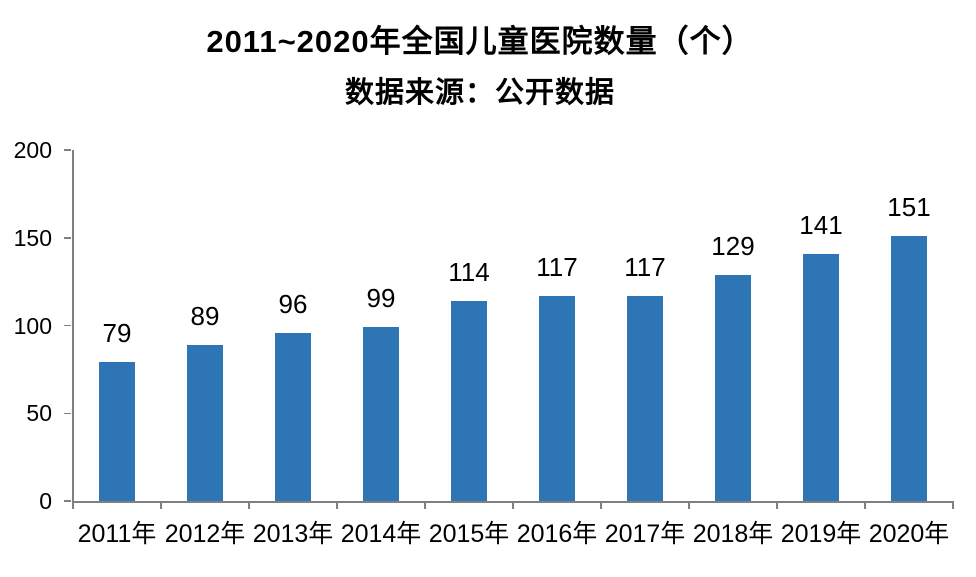 The height and width of the screenshot is (577, 976). Describe the element at coordinates (117, 333) in the screenshot. I see `bar-value-label: 79` at that location.